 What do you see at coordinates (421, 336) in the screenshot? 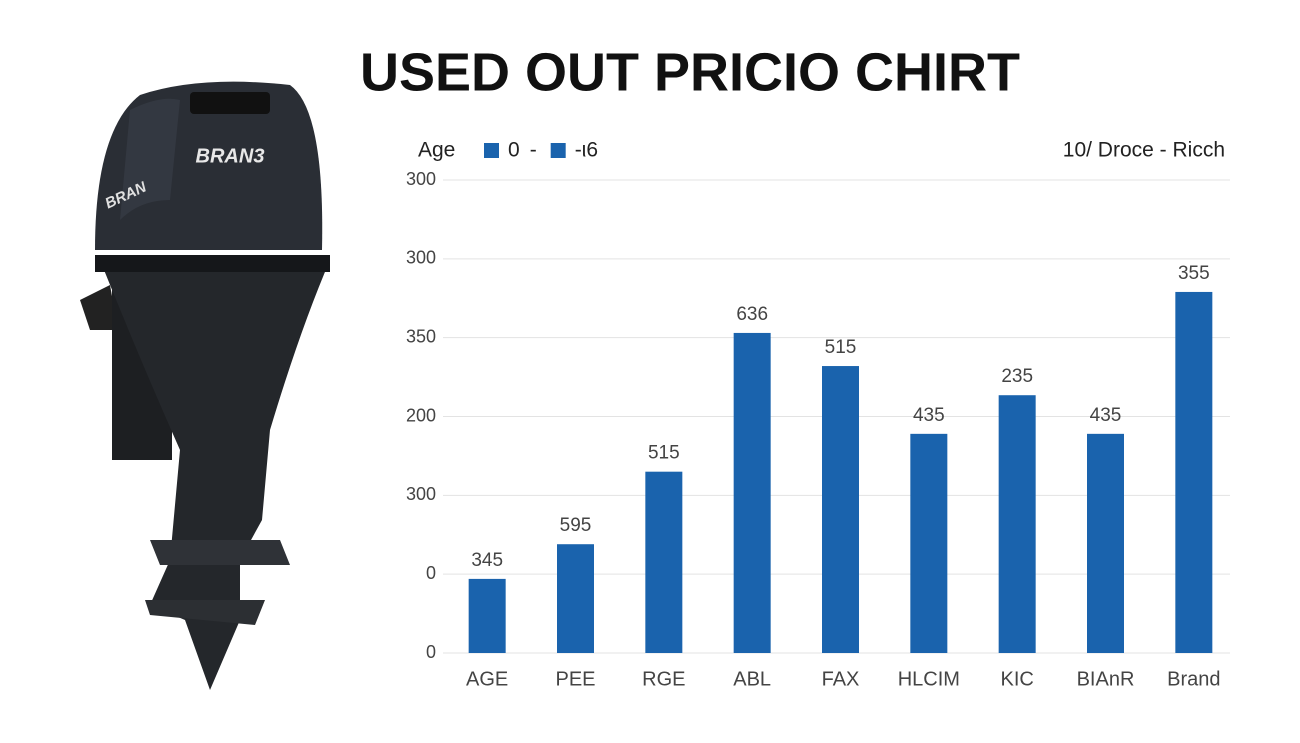
I see `y-tick-label: 350` at bounding box center [421, 336].